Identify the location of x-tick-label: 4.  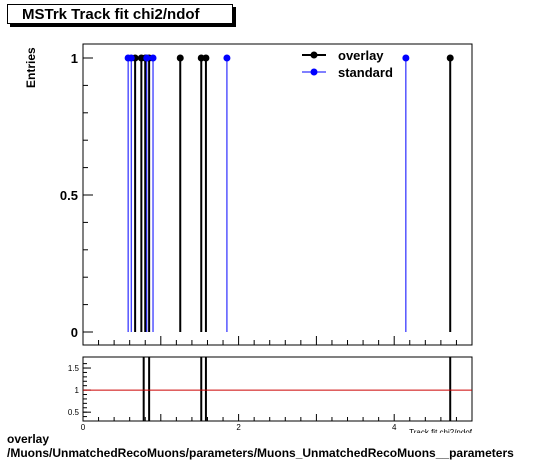
(394, 427).